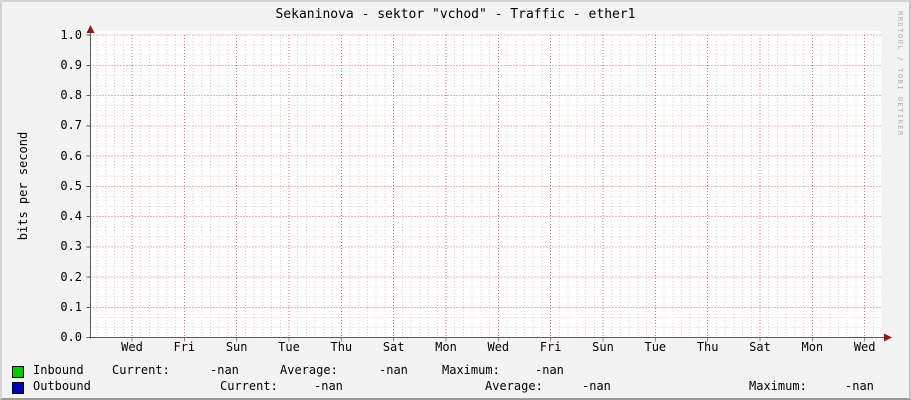 The image size is (911, 400). I want to click on y-tick-label: 0.3, so click(71, 246).